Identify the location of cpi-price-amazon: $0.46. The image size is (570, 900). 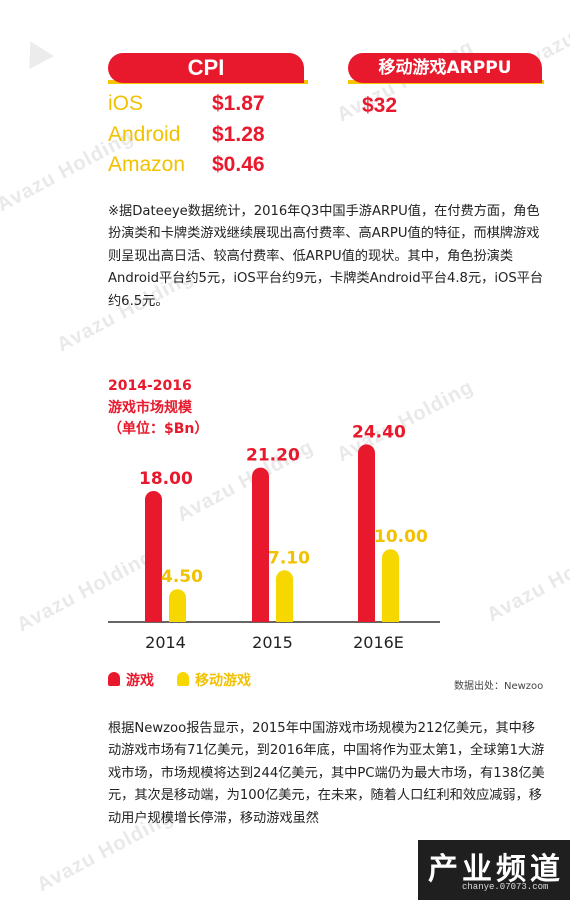
(238, 164).